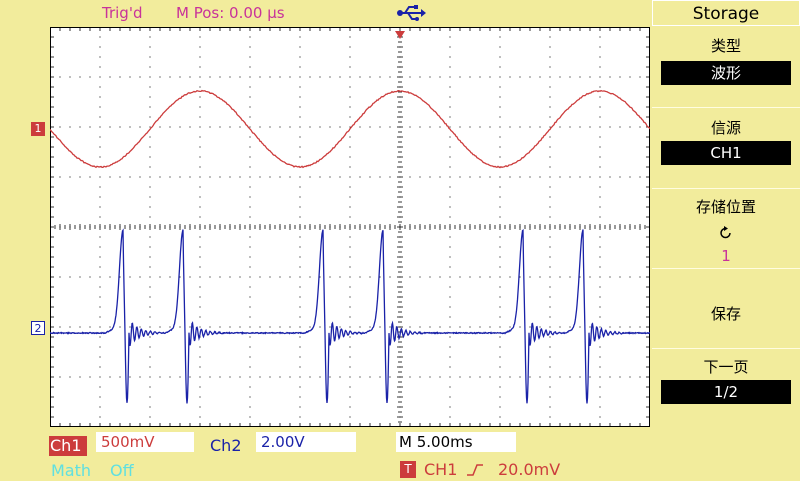  Describe the element at coordinates (411, 13) in the screenshot. I see `usb-icon` at that location.